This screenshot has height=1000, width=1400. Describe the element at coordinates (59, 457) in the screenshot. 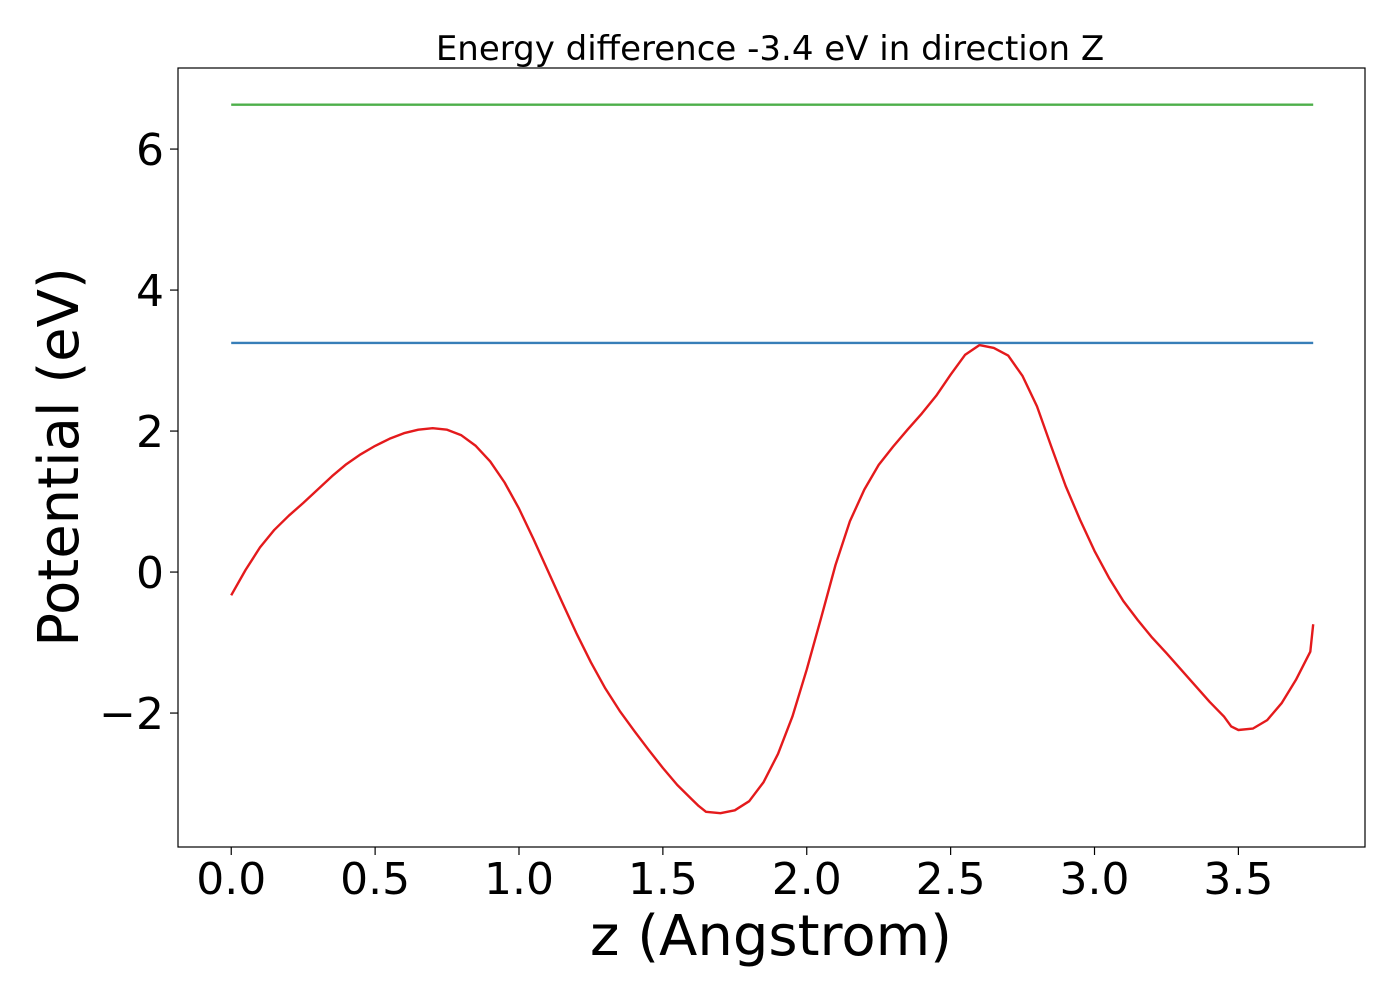

I see `y-axis-label: Potential (eV)` at that location.